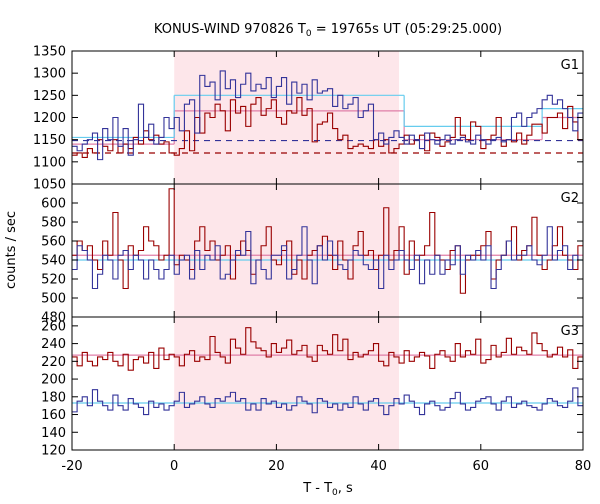 The image size is (600, 504). What do you see at coordinates (53, 362) in the screenshot?
I see `y-tick-label-g3-5: 220` at bounding box center [53, 362].